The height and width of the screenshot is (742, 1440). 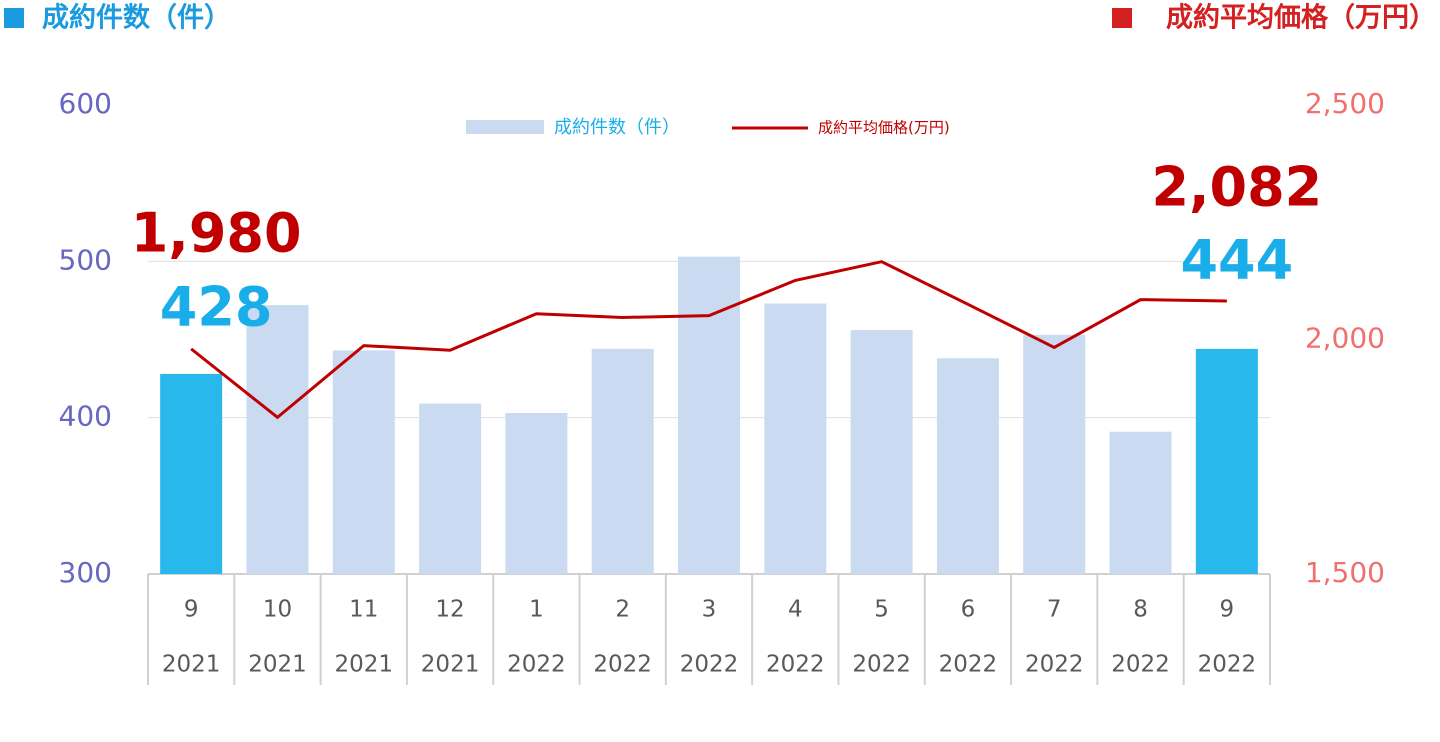 I want to click on left-title: 成約件数（件）, so click(x=136, y=18).